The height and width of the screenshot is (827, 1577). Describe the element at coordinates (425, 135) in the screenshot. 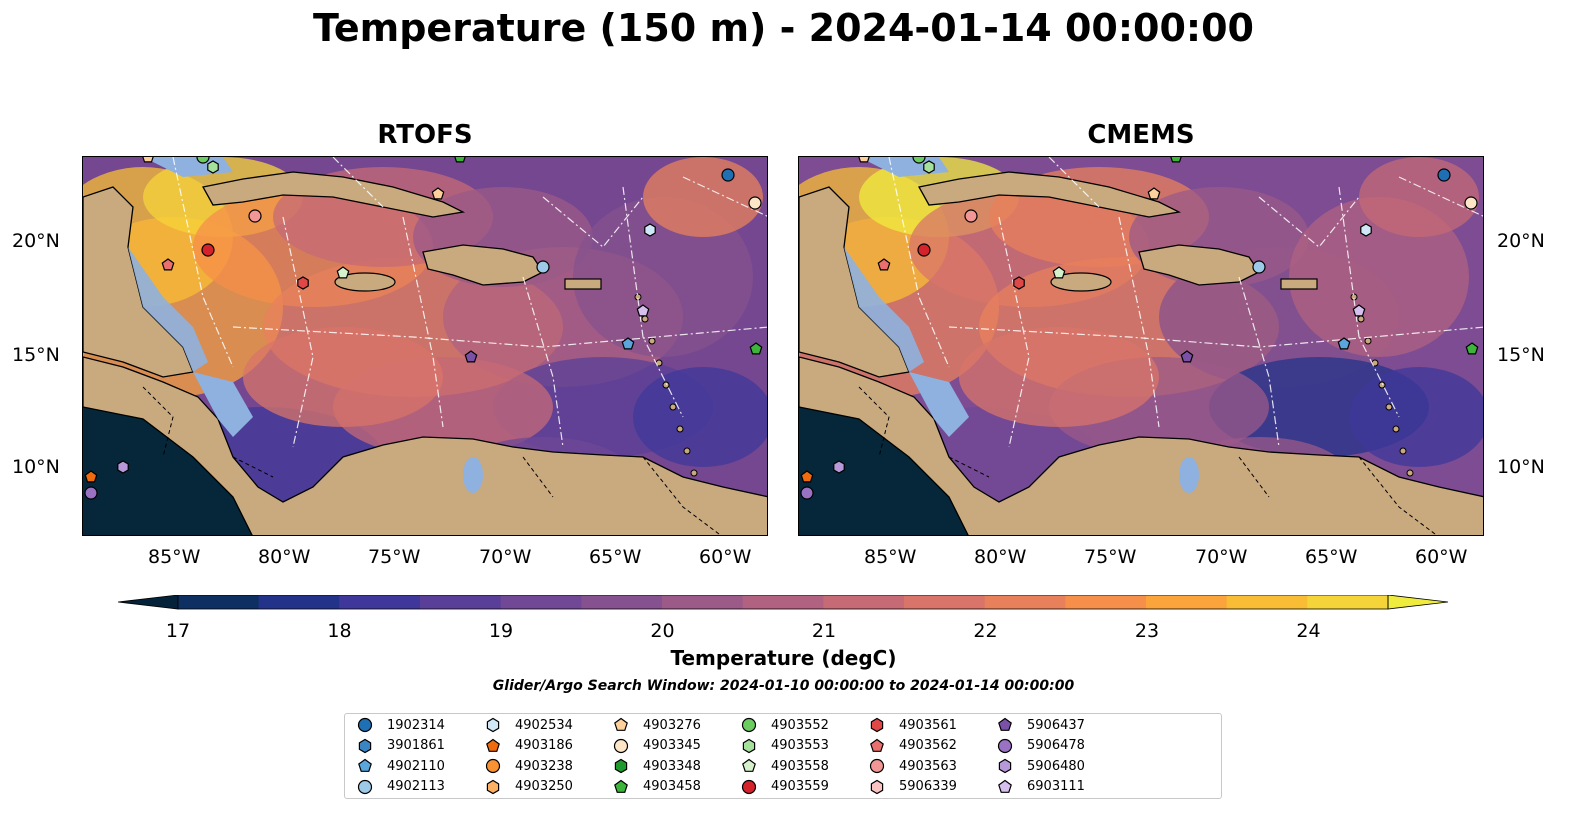

I see `panel-title-rtofs: RTOFS` at that location.